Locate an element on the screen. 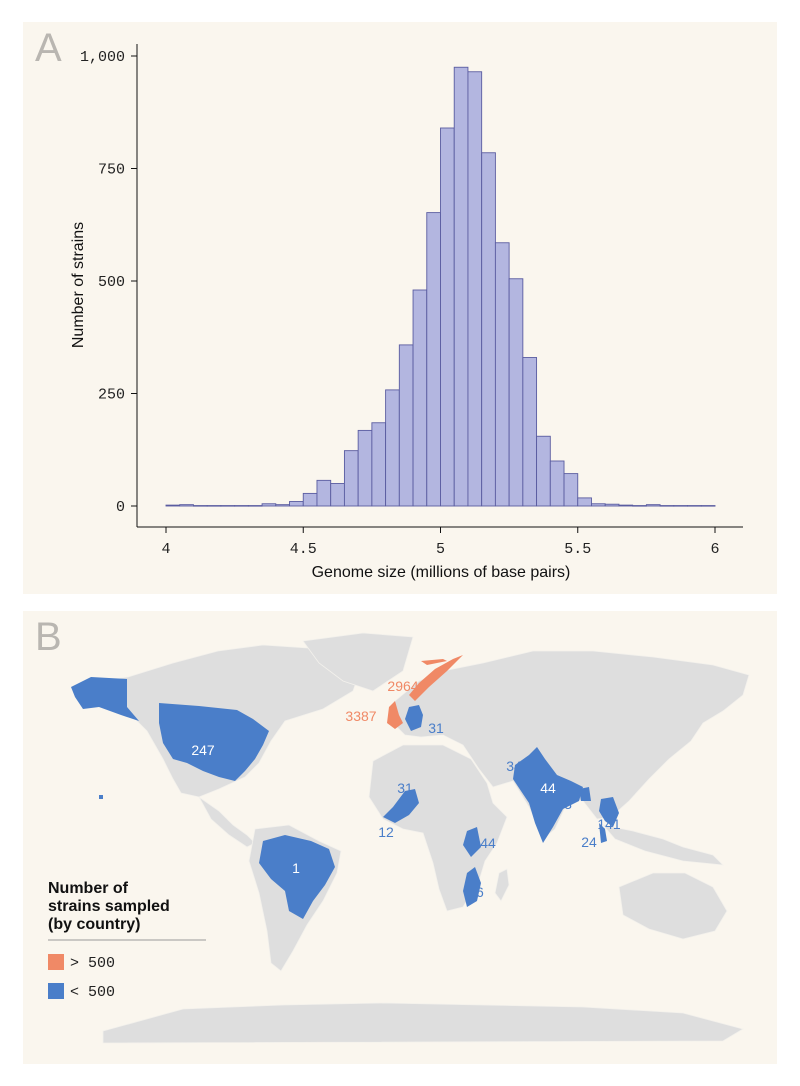 The image size is (800, 1086). region-united-kingdom is located at coordinates (395, 715).